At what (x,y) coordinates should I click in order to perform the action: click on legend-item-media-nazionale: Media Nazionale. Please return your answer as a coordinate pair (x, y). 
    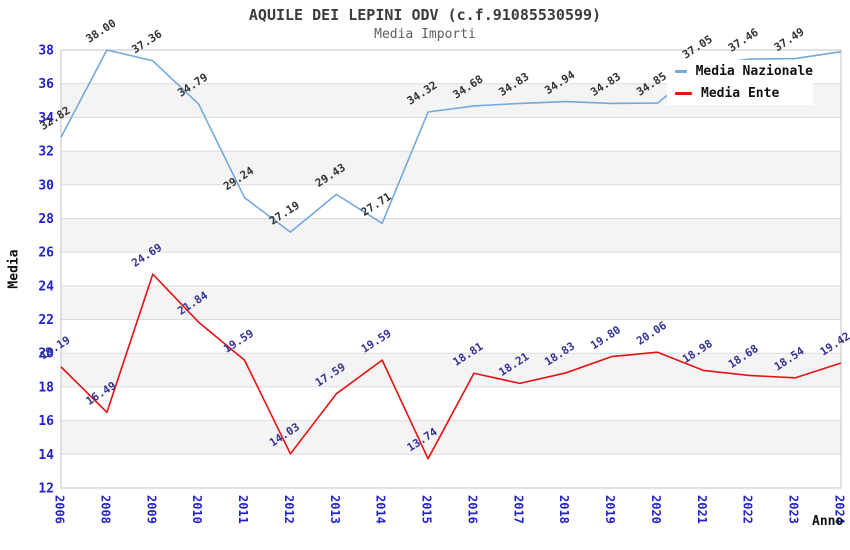
    Looking at the image, I should click on (744, 71).